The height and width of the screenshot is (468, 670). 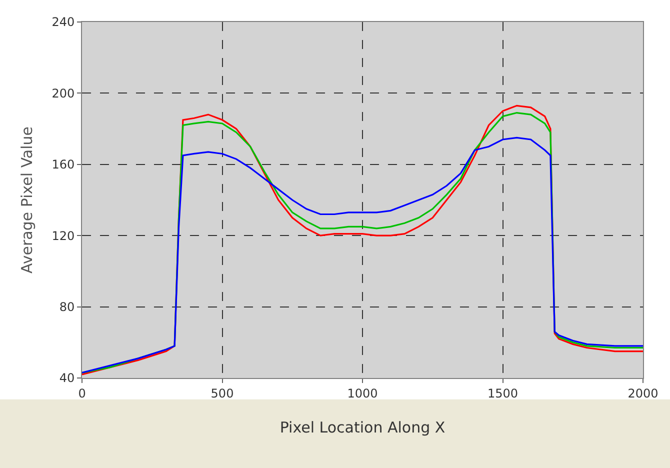 What do you see at coordinates (643, 393) in the screenshot?
I see `x-tick-label: 2000` at bounding box center [643, 393].